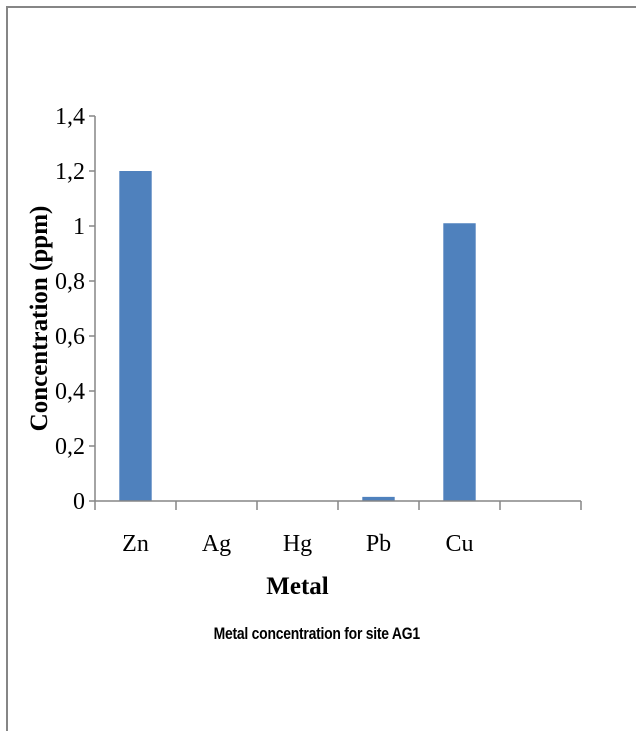  I want to click on x-axis-title: Metal, so click(297, 586).